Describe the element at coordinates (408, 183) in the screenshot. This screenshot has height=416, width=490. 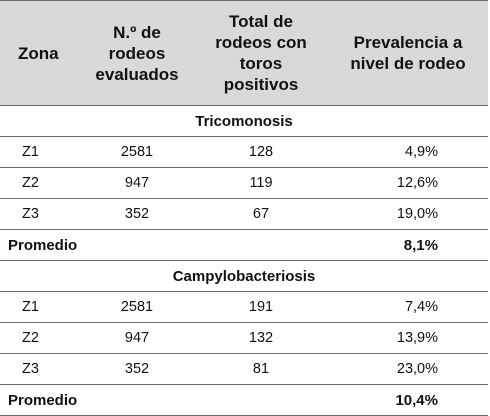
I see `cell-prevalencia: 12,6%` at that location.